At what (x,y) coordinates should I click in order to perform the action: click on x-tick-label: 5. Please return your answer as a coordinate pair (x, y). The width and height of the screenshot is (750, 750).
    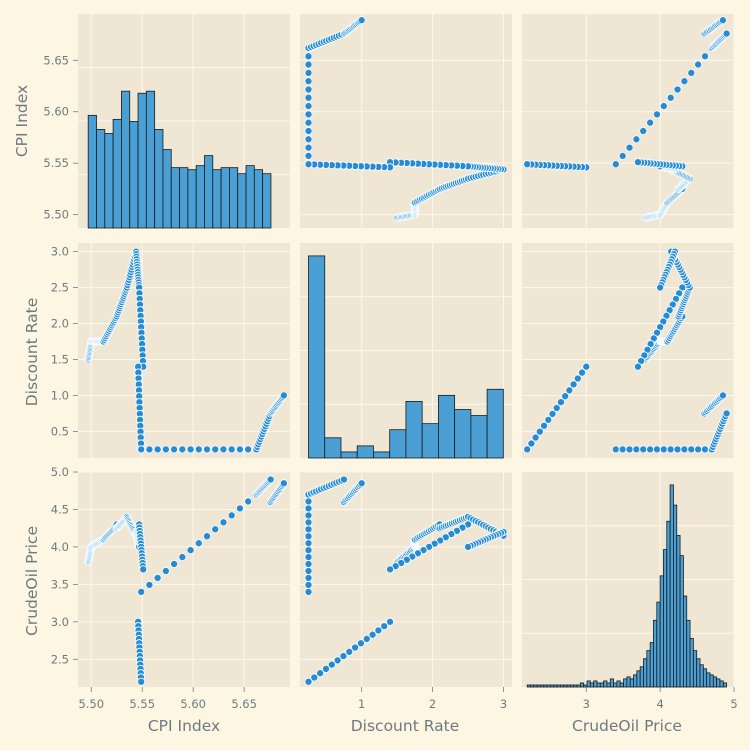
    Looking at the image, I should click on (733, 704).